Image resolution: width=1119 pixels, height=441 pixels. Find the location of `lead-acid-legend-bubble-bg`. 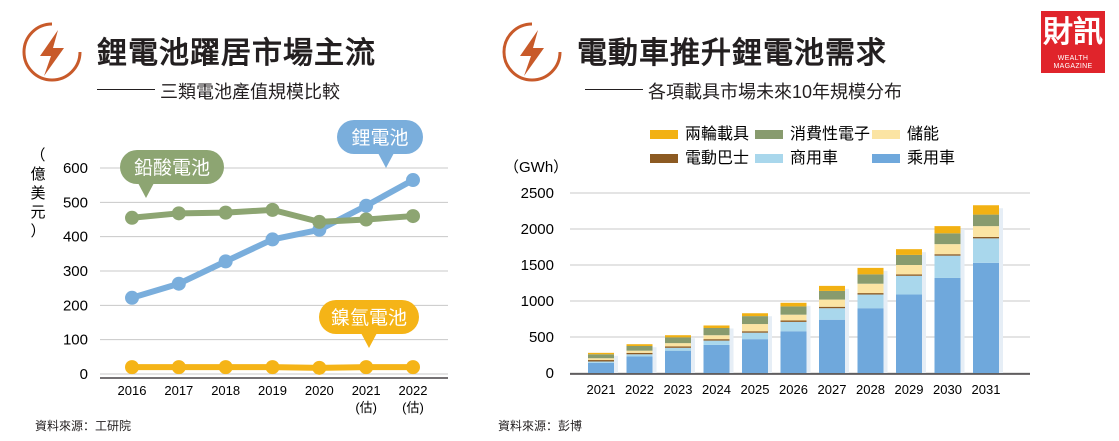

lead-acid-legend-bubble-bg is located at coordinates (172, 167).